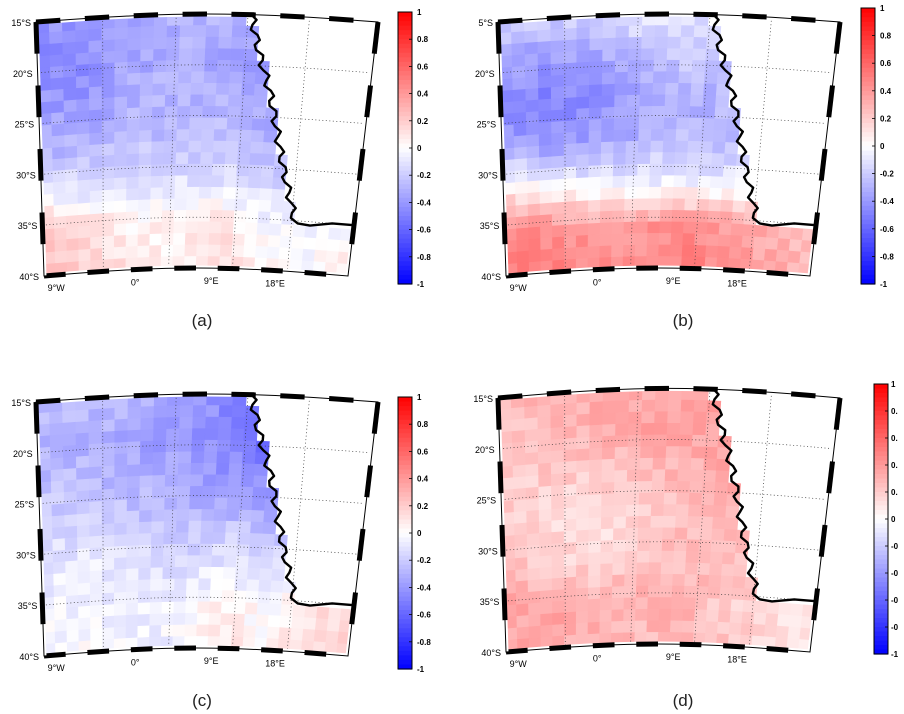  What do you see at coordinates (894, 411) in the screenshot?
I see `colorbar-tick-label: 0.` at bounding box center [894, 411].